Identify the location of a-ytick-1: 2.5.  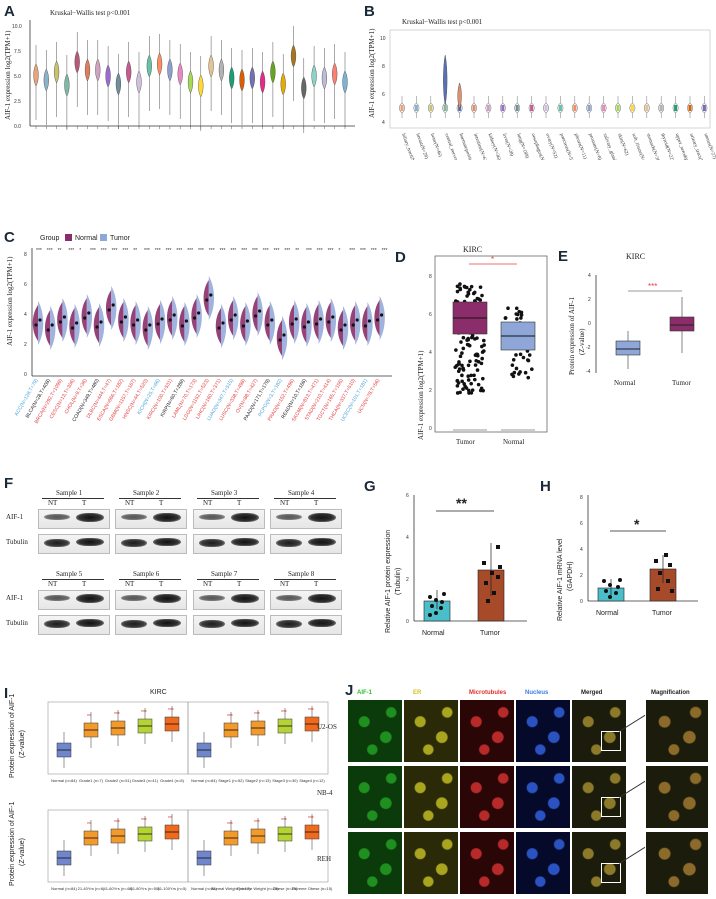
(17, 102).